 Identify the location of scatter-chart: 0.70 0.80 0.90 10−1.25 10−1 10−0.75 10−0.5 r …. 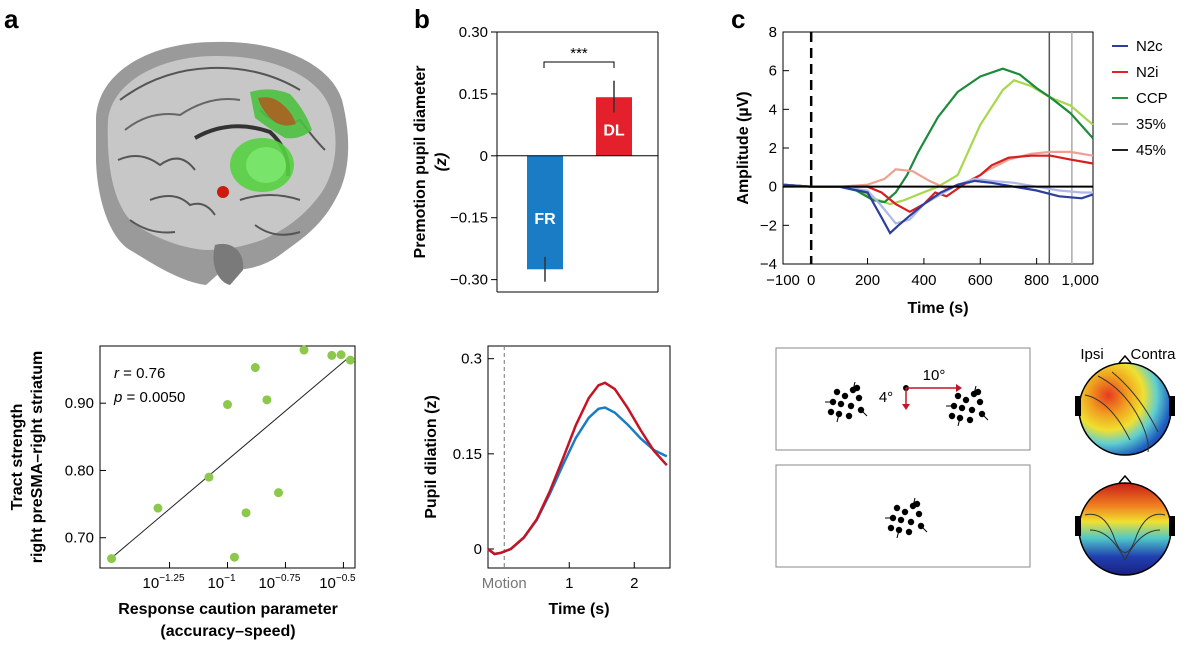
(182, 492).